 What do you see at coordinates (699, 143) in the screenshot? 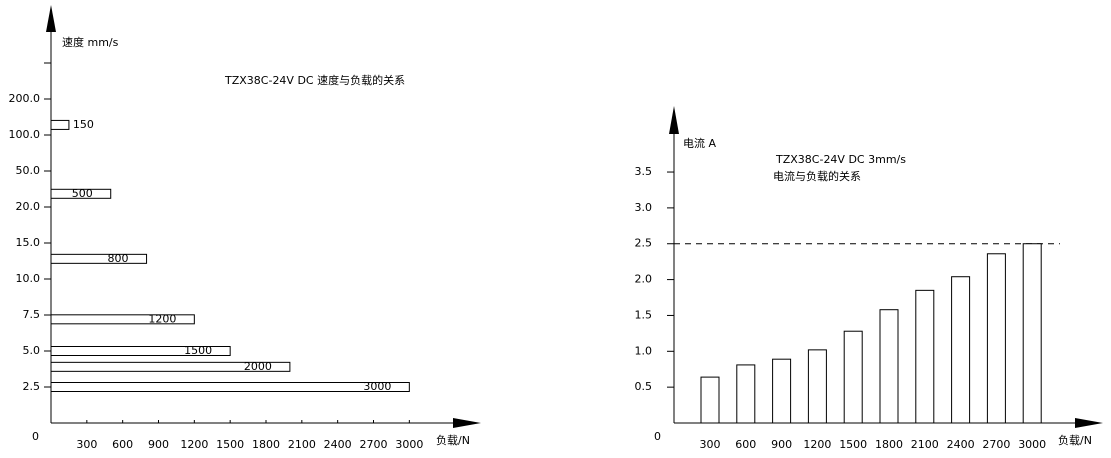
I see `y-axis-label: 电流 A` at bounding box center [699, 143].